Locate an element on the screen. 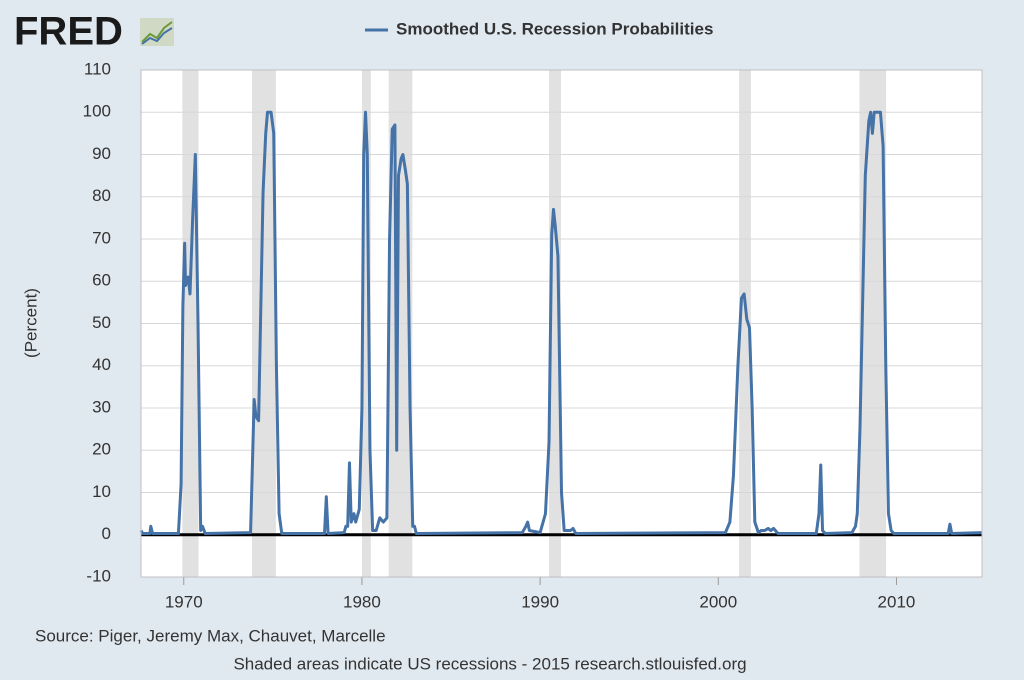 The image size is (1024, 680). x-tick-label: 1970 is located at coordinates (184, 601).